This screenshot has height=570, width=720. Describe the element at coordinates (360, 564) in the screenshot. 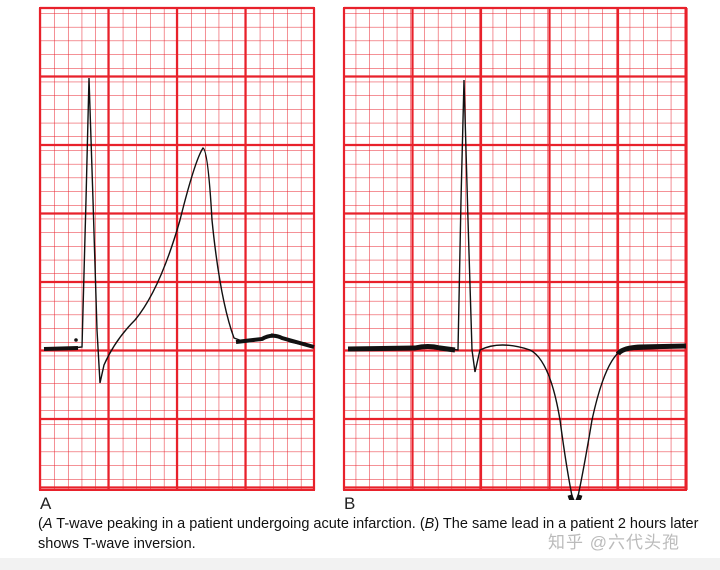

I see `bottom-bar` at that location.